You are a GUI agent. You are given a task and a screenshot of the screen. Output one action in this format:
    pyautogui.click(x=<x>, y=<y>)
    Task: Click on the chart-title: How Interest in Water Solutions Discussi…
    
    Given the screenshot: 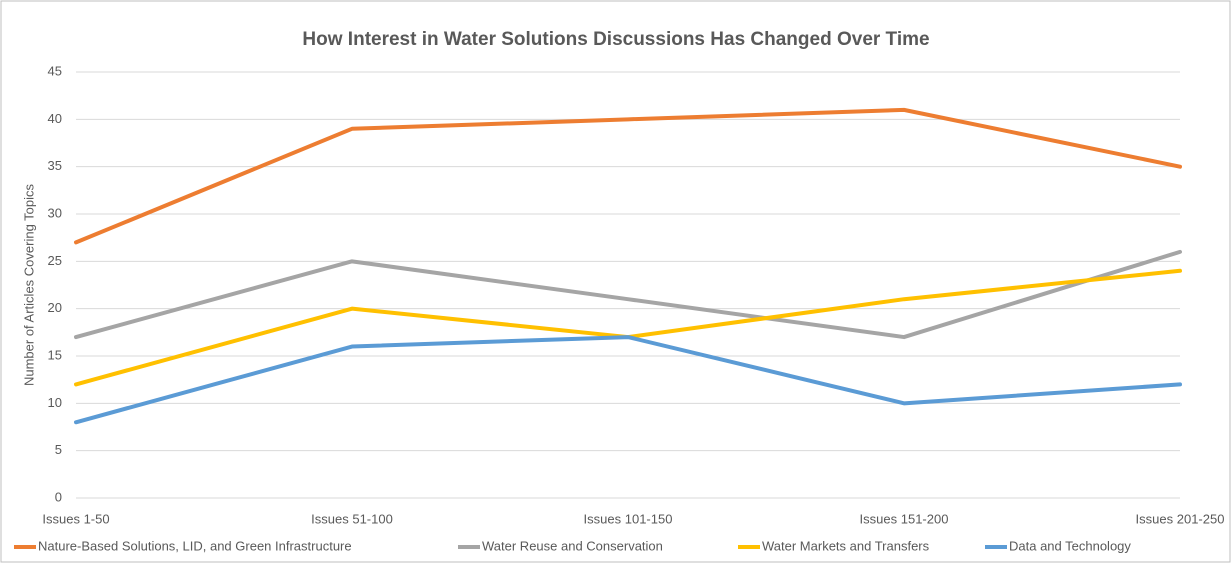 What is the action you would take?
    pyautogui.click(x=615, y=39)
    